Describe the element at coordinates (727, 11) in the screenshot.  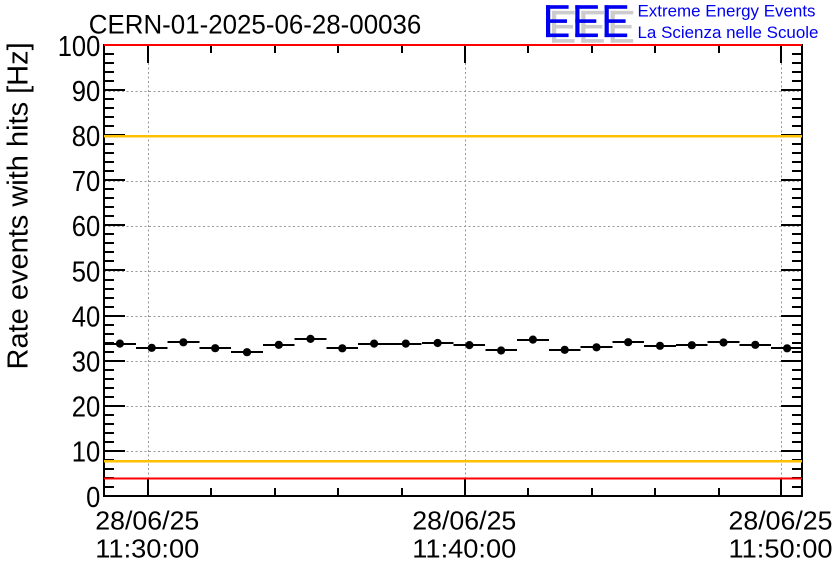
I see `svg-text: Extreme Energy Events` at that location.